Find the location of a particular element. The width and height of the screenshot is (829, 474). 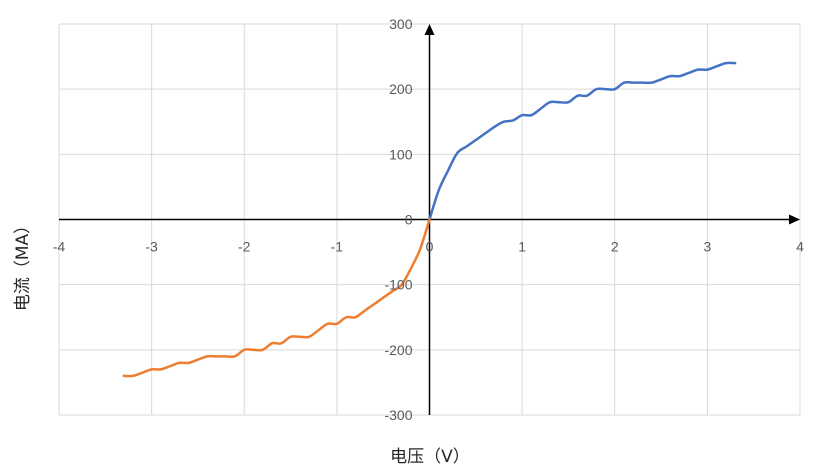

x-axis-title: 电压（V） is located at coordinates (430, 457).